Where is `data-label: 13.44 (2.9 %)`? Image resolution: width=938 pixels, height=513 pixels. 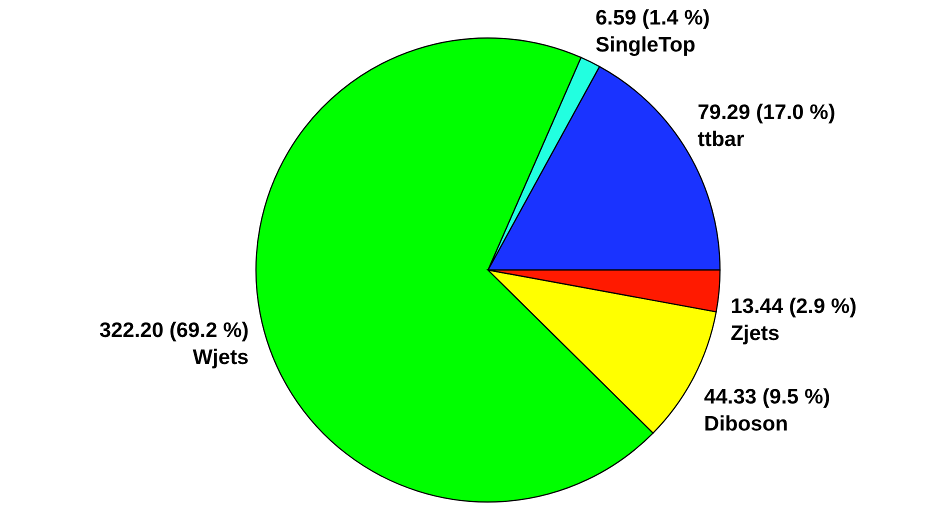 data-label: 13.44 (2.9 %) is located at coordinates (793, 306).